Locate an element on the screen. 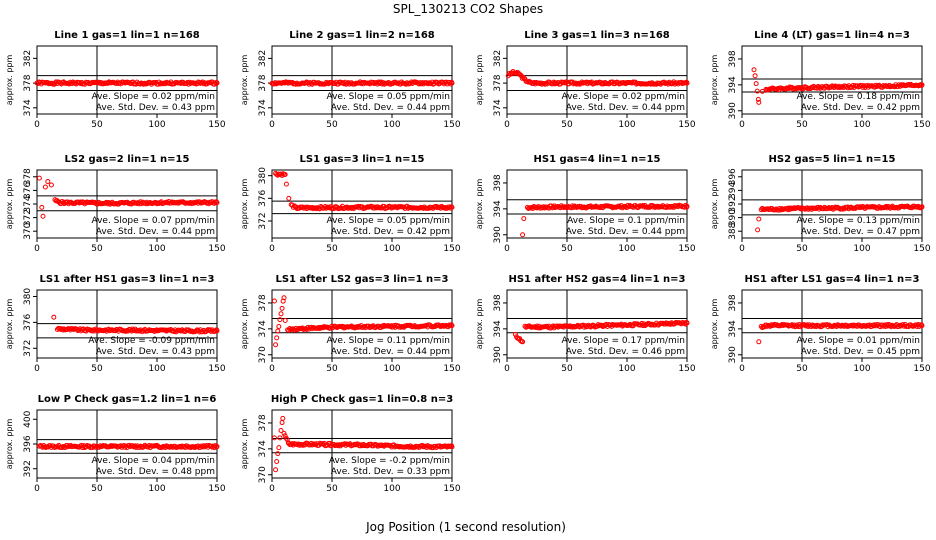 The height and width of the screenshot is (540, 936). slope-annotation: Ave. Slope = 0.05 ppm/min is located at coordinates (388, 97).